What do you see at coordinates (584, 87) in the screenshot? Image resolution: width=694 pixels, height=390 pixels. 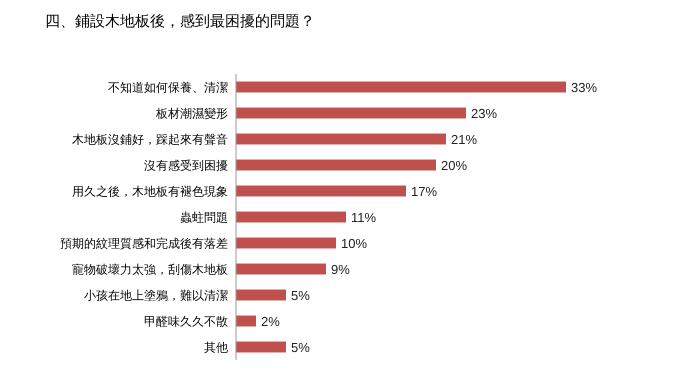 I see `data-label: 33%` at bounding box center [584, 87].